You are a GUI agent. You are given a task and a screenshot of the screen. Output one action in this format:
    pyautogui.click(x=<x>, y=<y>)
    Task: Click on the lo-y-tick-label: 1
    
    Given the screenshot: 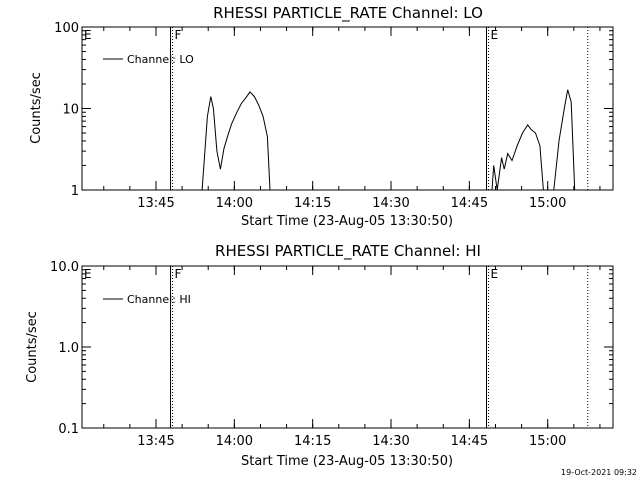 What is the action you would take?
    pyautogui.click(x=75, y=191)
    